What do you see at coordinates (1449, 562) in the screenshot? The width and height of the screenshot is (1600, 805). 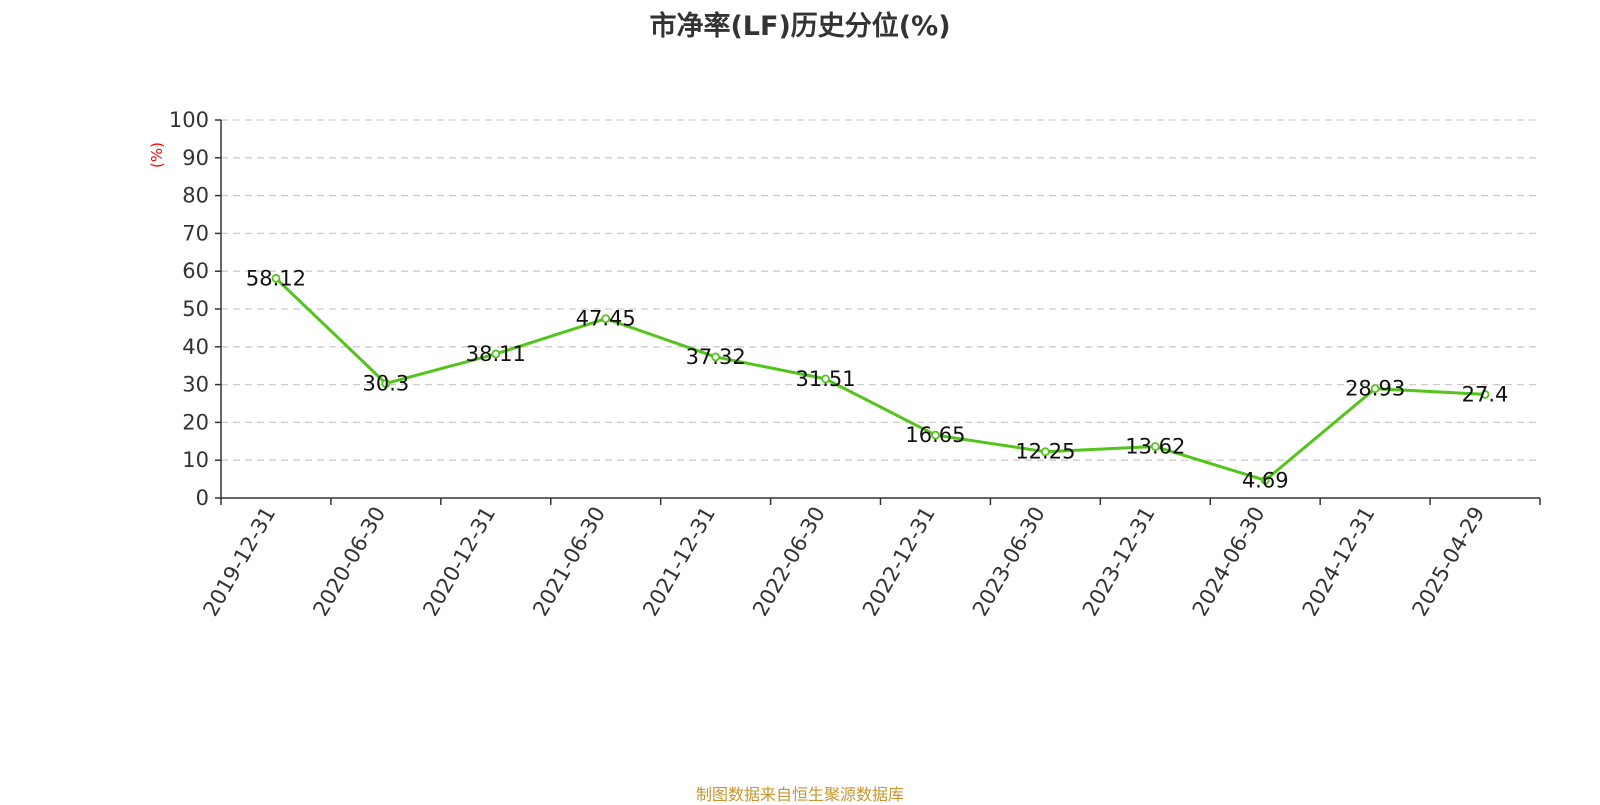 I see `x-tick-label: 2025-04-29` at bounding box center [1449, 562].